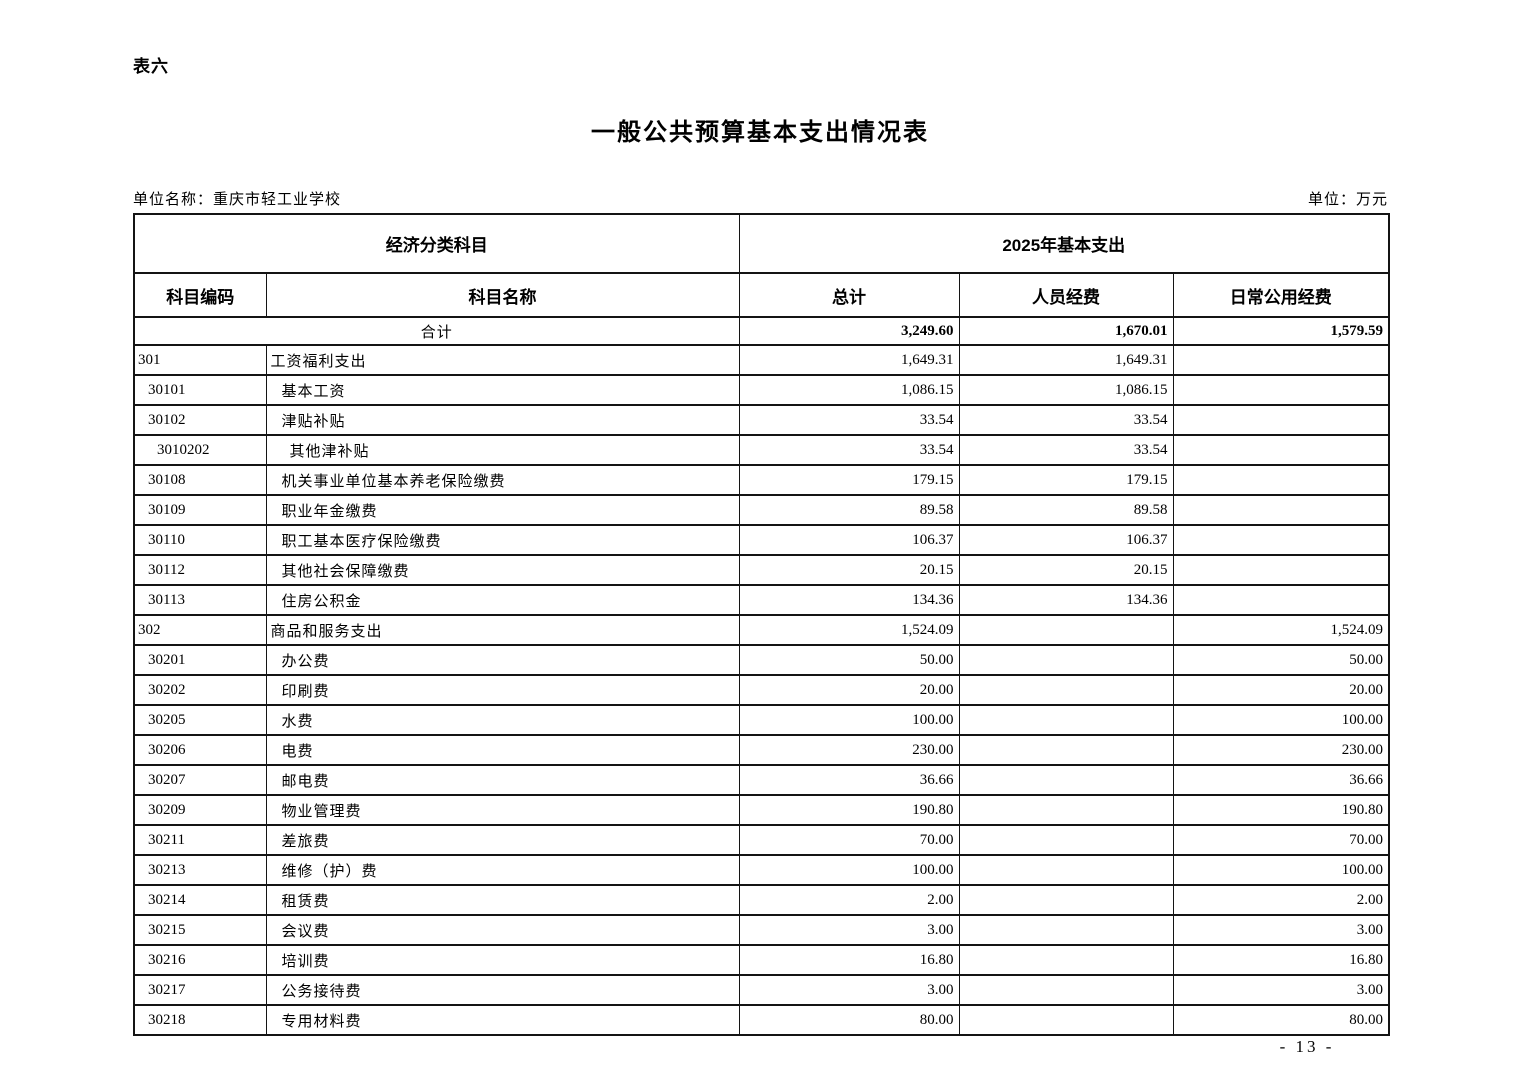 This screenshot has height=1074, width=1520. I want to click on table-row: 30113 住房公积金 134.36 134.36, so click(761, 600).